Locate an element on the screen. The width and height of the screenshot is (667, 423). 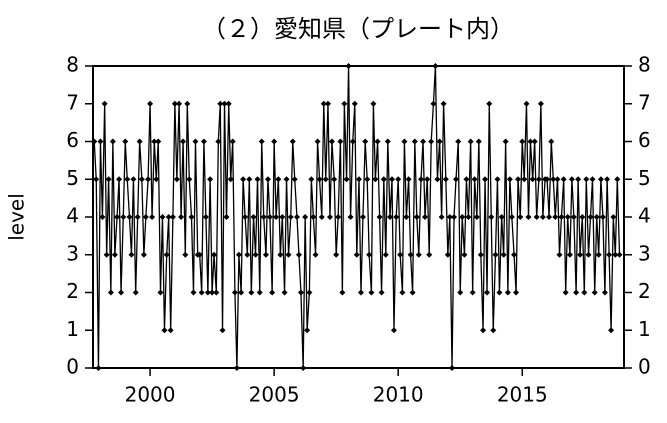
y-tick-label: 1 is located at coordinates (72, 329).